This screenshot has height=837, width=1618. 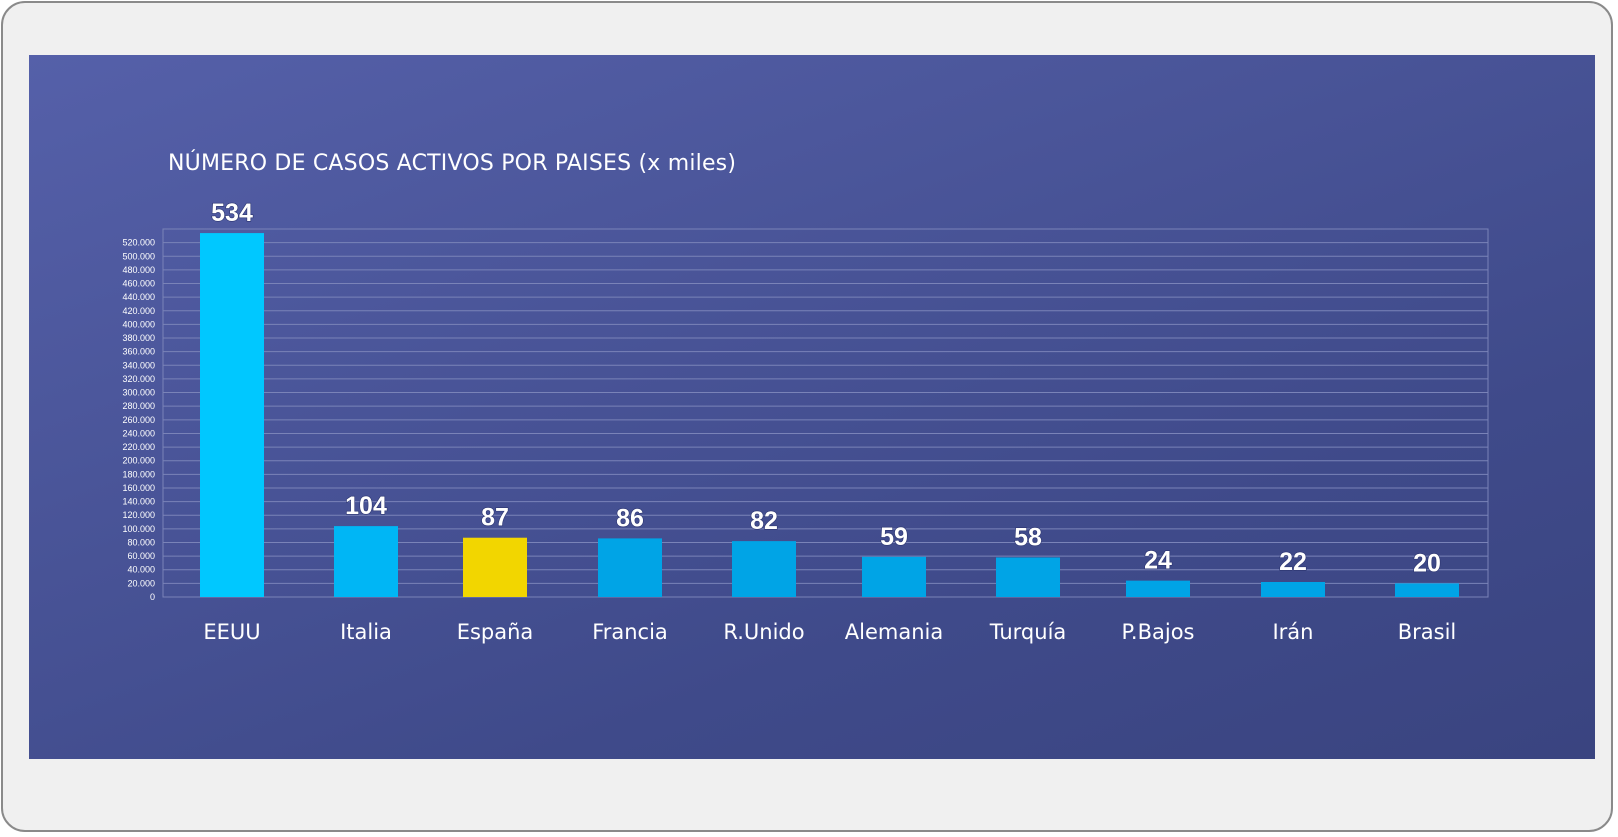 I want to click on data-label: 20, so click(x=1427, y=563).